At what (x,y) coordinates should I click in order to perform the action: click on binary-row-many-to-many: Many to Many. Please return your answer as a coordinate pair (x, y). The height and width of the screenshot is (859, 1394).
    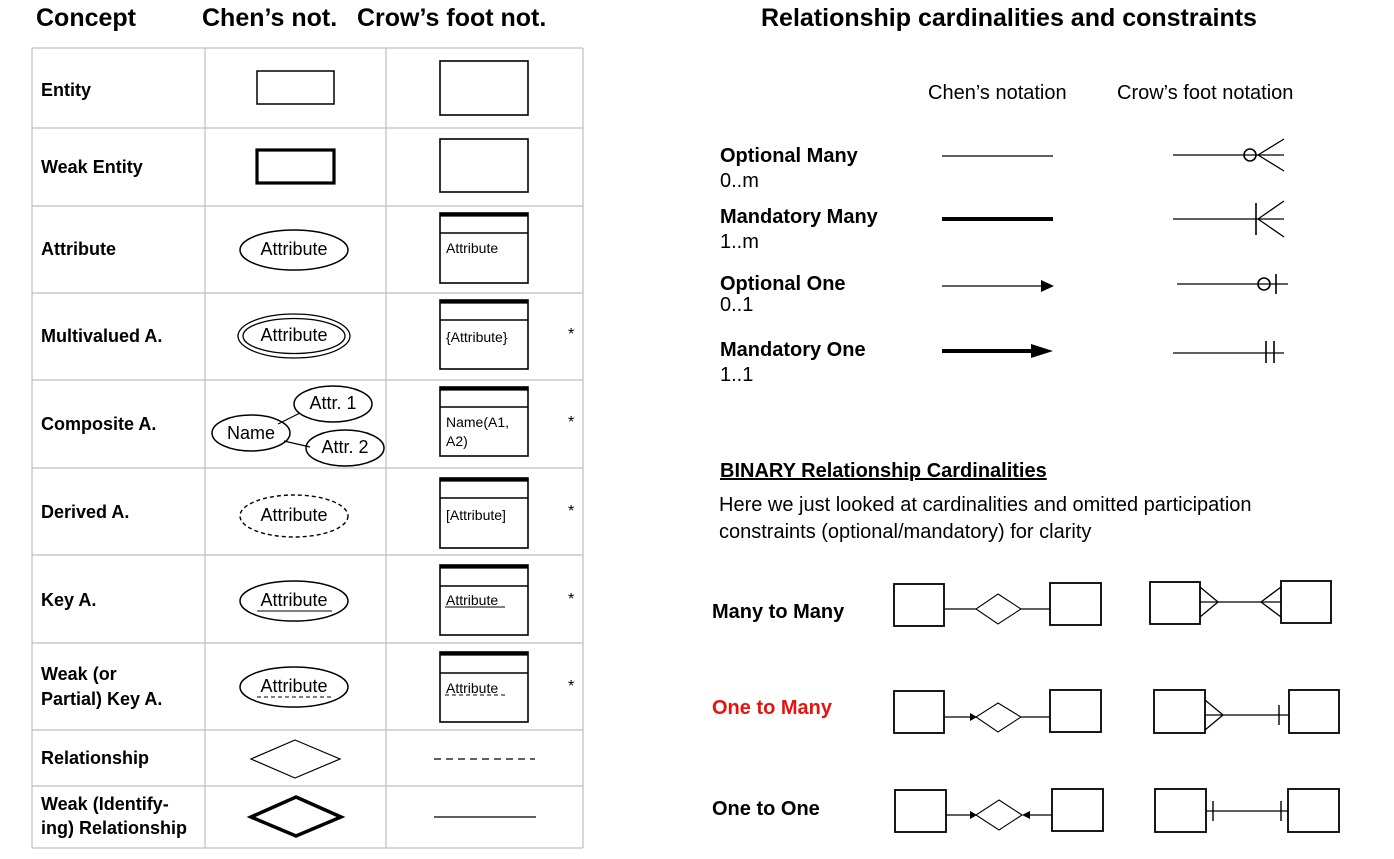
    Looking at the image, I should click on (778, 612).